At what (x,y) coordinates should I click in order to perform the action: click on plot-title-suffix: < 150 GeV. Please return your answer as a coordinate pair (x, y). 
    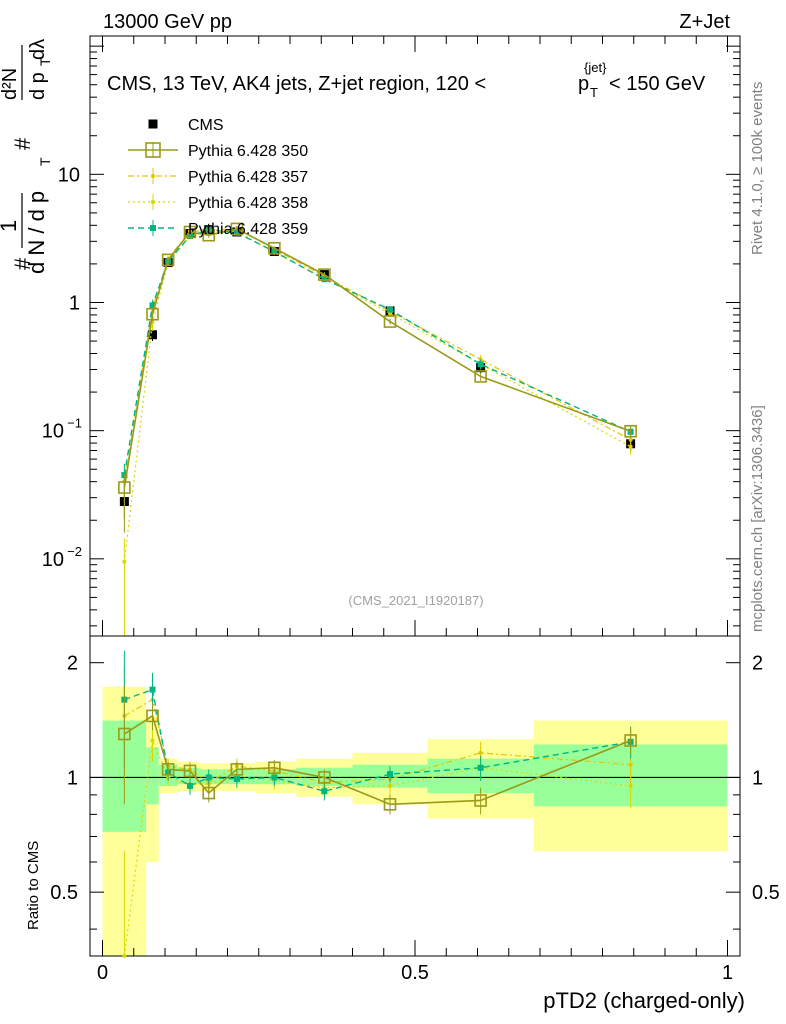
    Looking at the image, I should click on (657, 84).